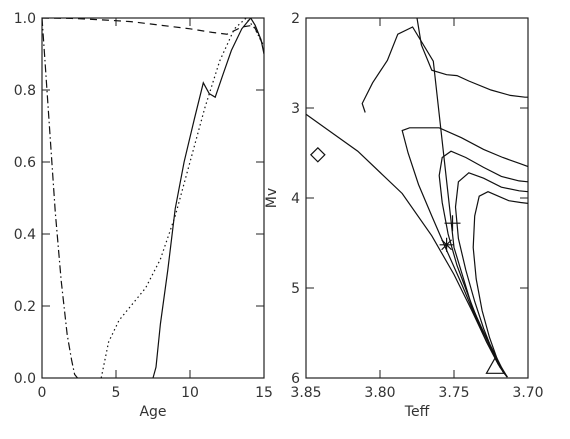 The image size is (570, 439). What do you see at coordinates (25, 91) in the screenshot?
I see `left-y-tick-label: 0.8` at bounding box center [25, 91].